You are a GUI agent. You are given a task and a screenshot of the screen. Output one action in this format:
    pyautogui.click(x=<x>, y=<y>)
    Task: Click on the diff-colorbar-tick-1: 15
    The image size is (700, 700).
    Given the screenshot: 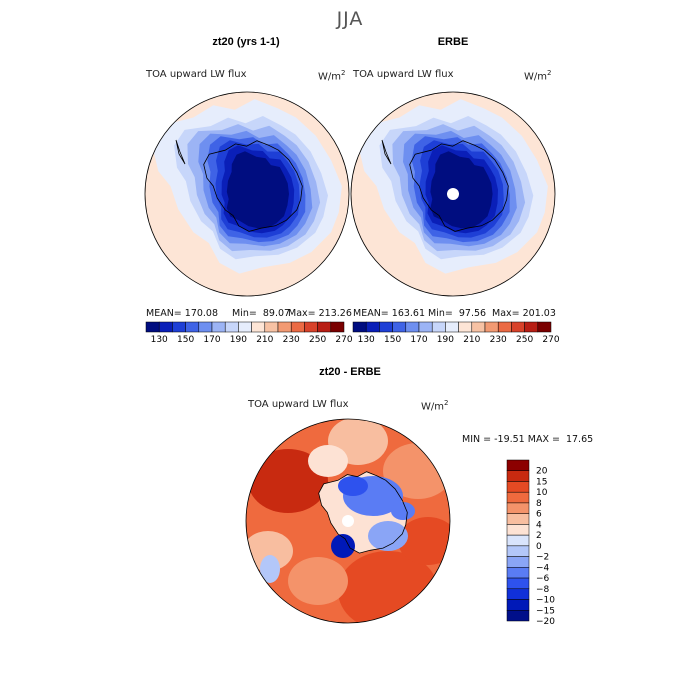 What is the action you would take?
    pyautogui.click(x=541, y=482)
    